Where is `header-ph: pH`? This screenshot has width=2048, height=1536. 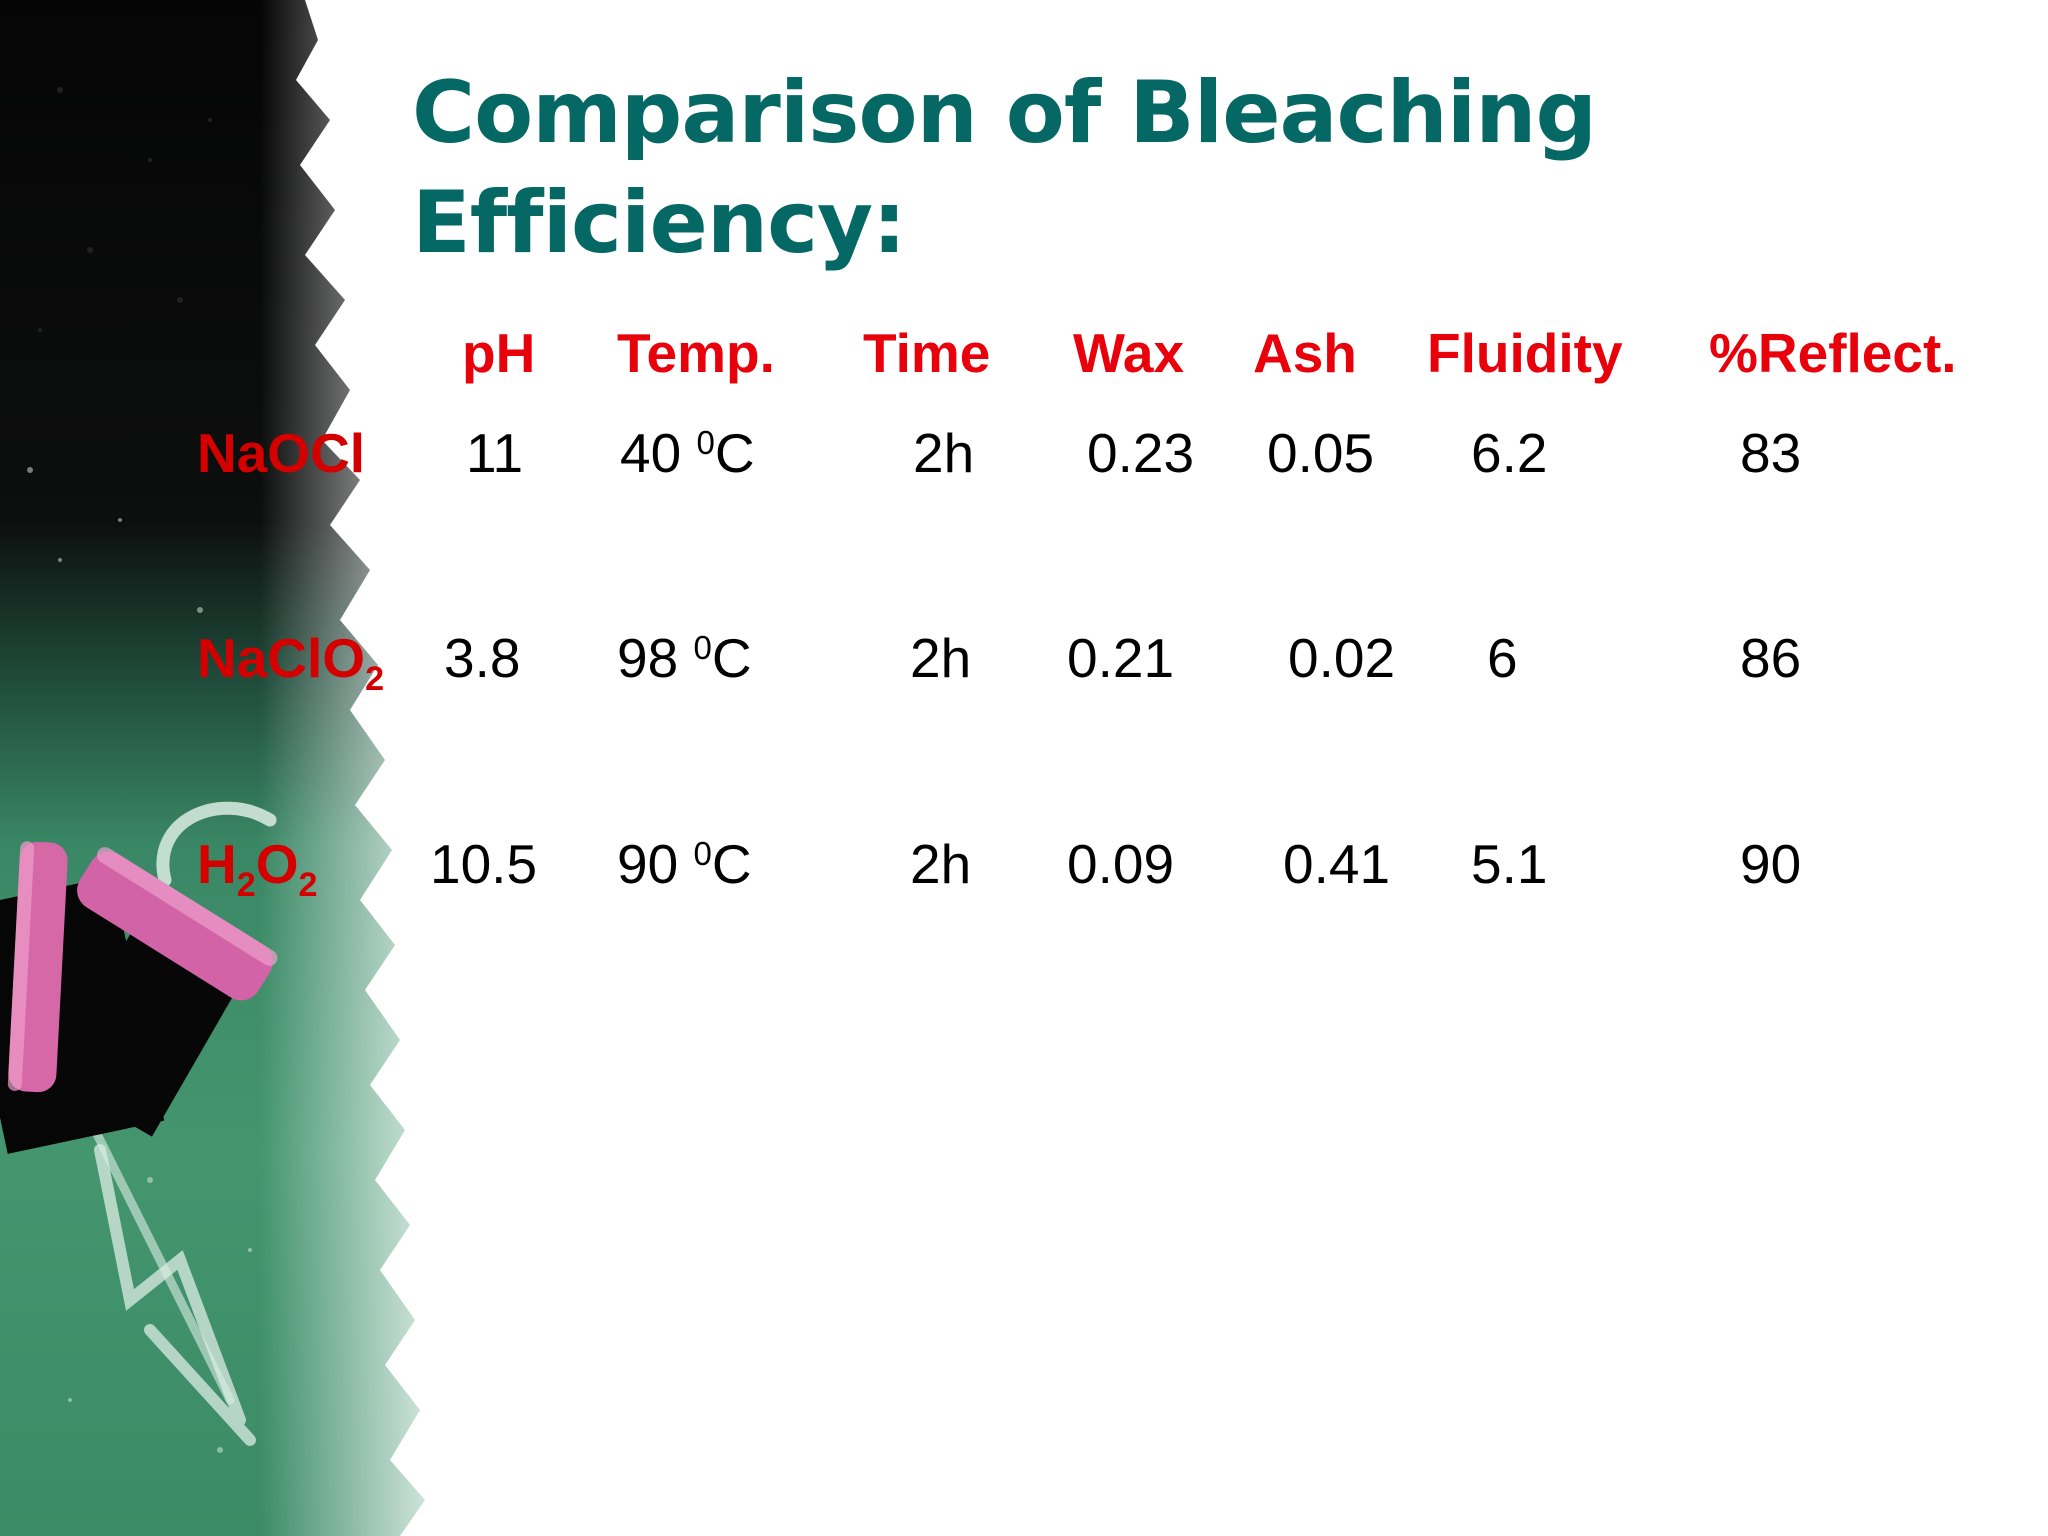
header-ph: pH is located at coordinates (499, 353).